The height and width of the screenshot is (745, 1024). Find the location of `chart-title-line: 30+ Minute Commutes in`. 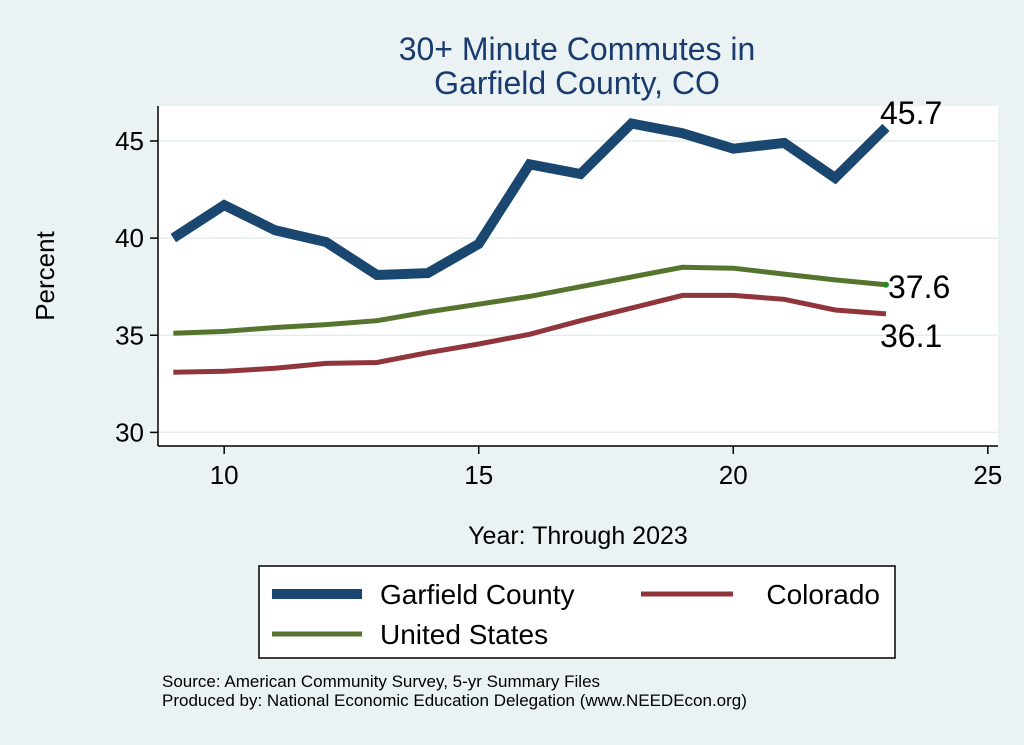

chart-title-line: 30+ Minute Commutes in is located at coordinates (577, 49).